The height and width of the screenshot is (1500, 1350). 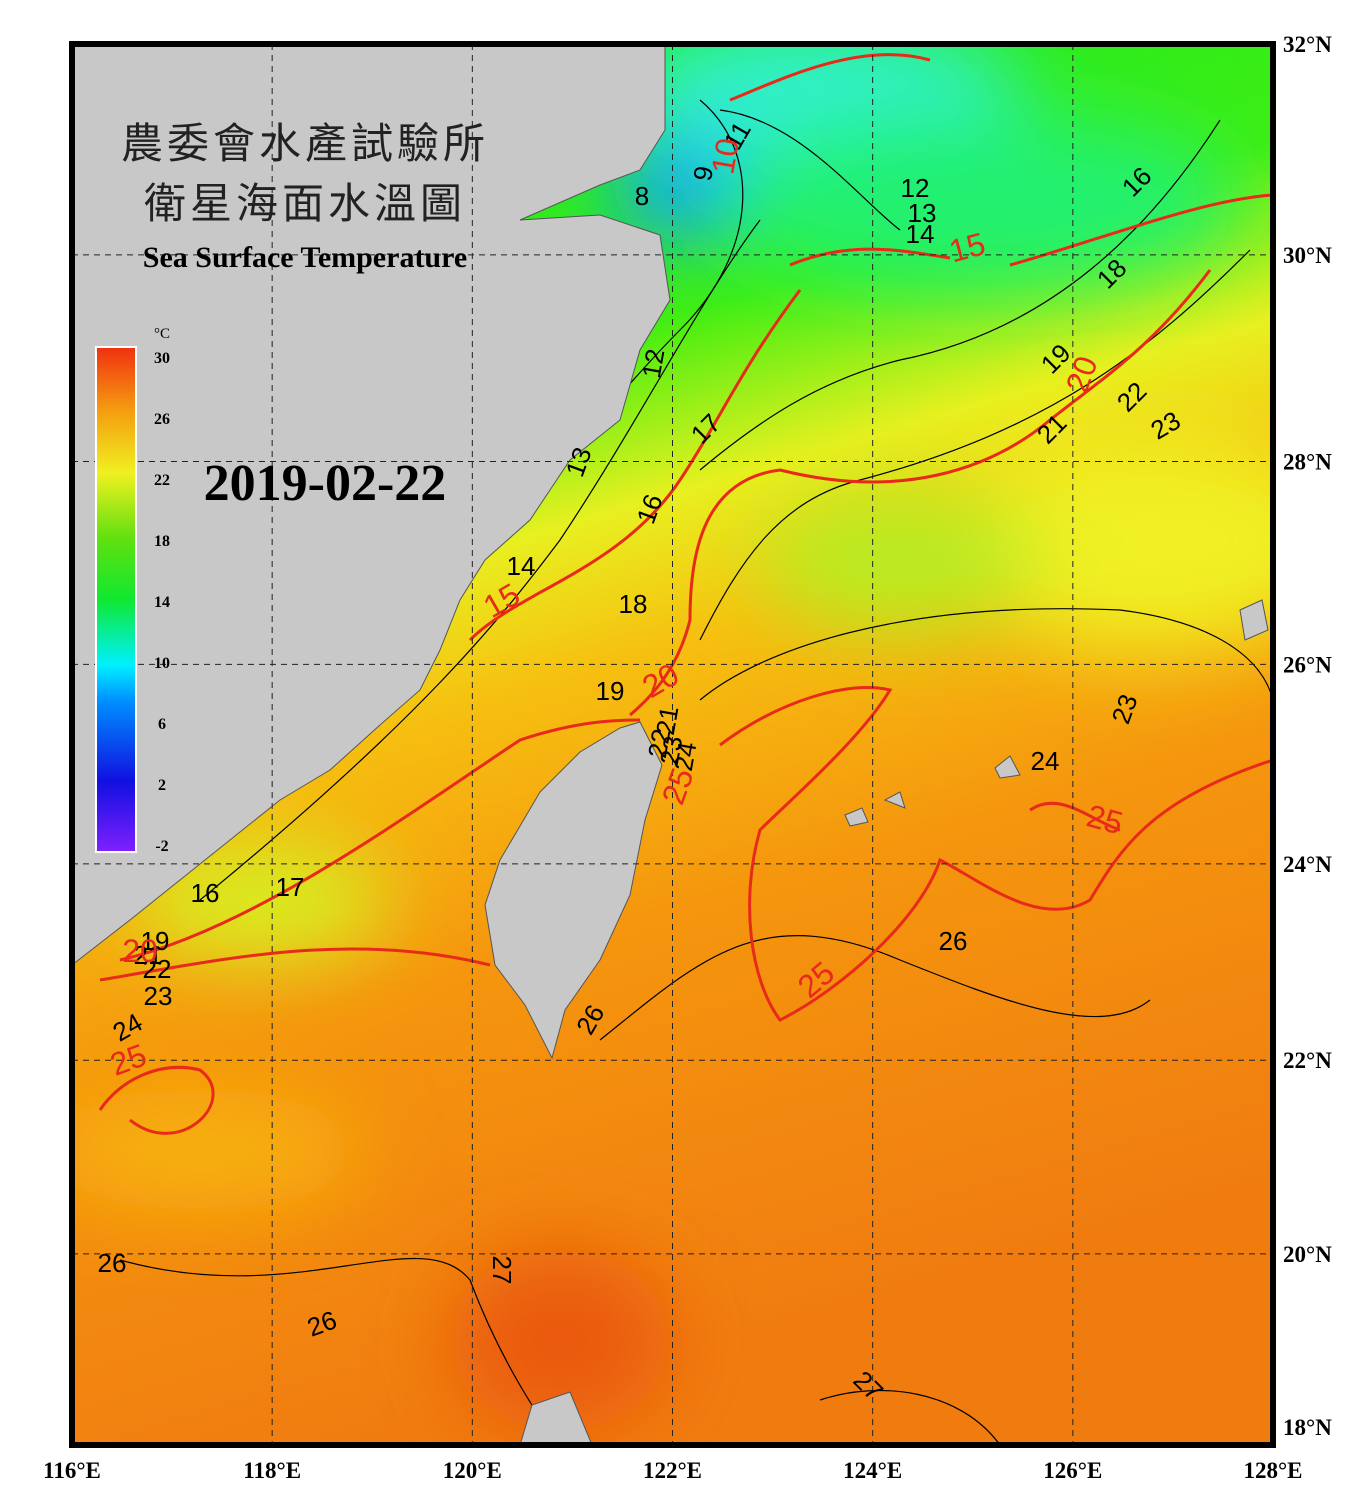 What do you see at coordinates (633, 604) in the screenshot?
I see `contour-label: 18` at bounding box center [633, 604].